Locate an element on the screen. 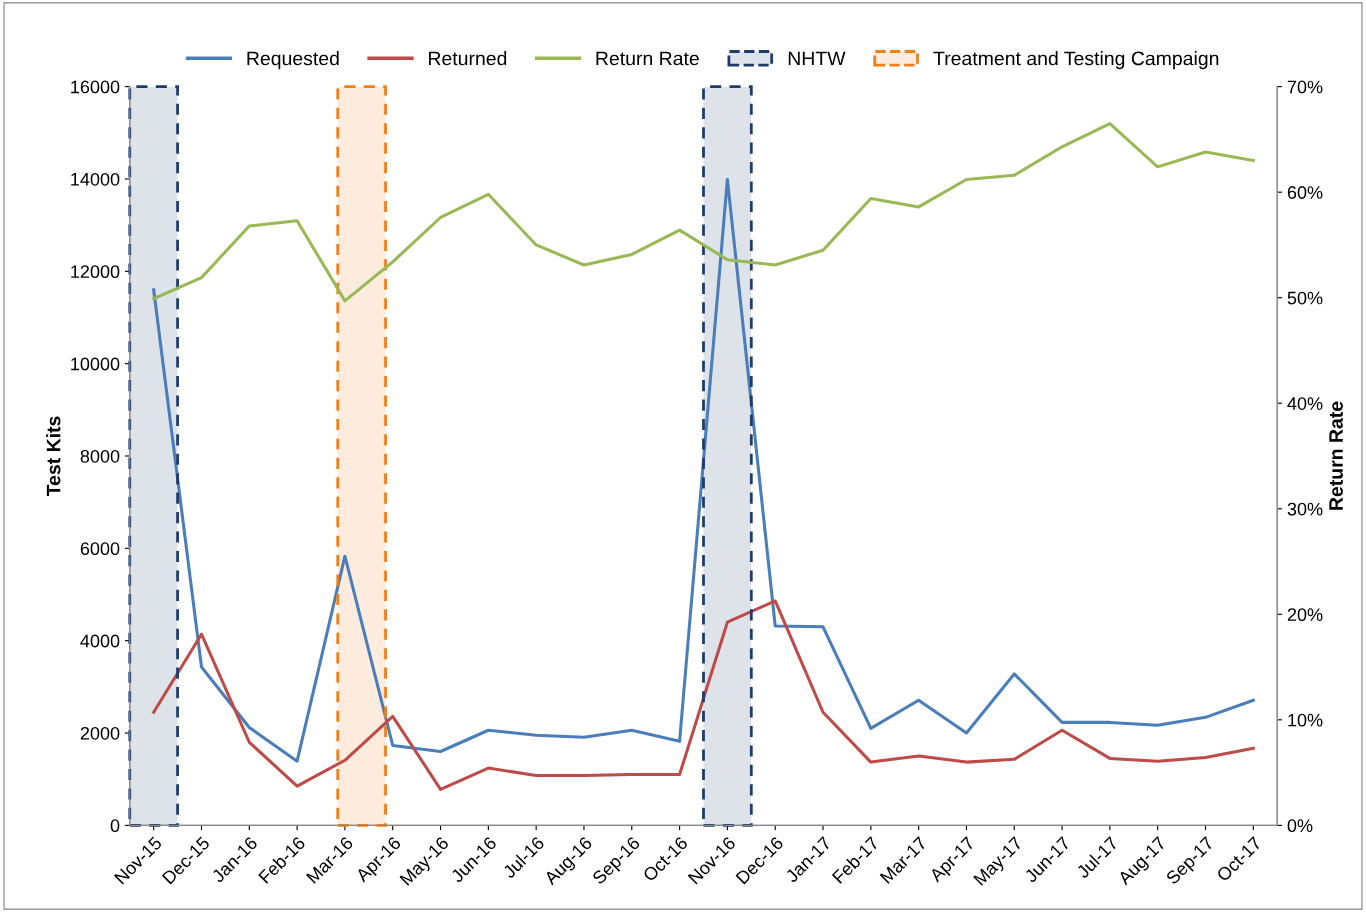  y-tick-label: 6000 is located at coordinates (100, 549).